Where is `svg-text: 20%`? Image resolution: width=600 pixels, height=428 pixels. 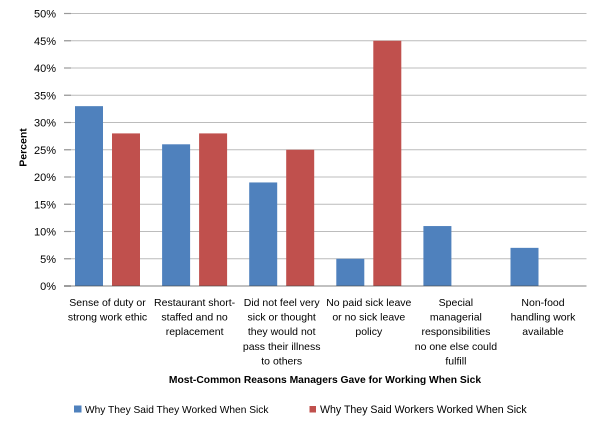 svg-text: 20% is located at coordinates (45, 178).